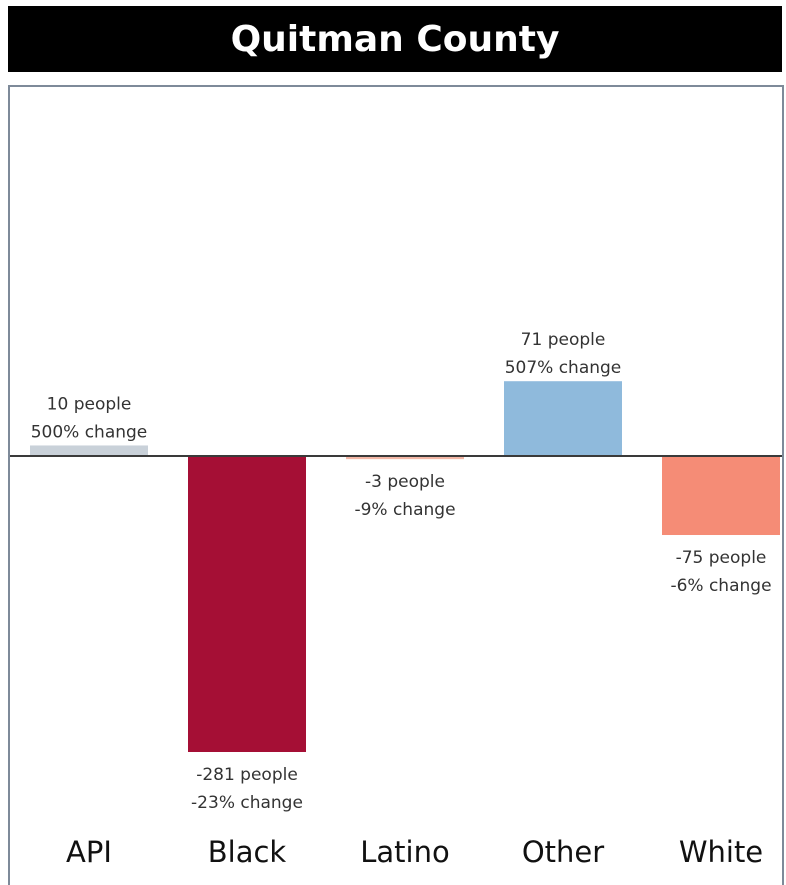 The width and height of the screenshot is (786, 885). I want to click on data-label-black-people: -281 people, so click(247, 775).